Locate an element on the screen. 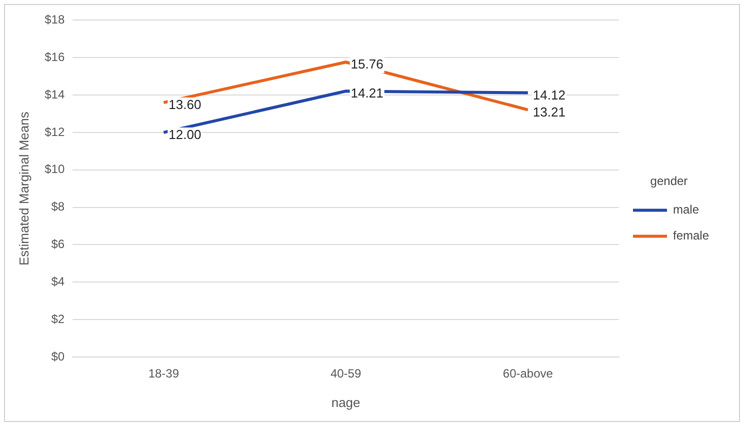 Image resolution: width=744 pixels, height=426 pixels. y-tick-label: $10 is located at coordinates (54, 169).